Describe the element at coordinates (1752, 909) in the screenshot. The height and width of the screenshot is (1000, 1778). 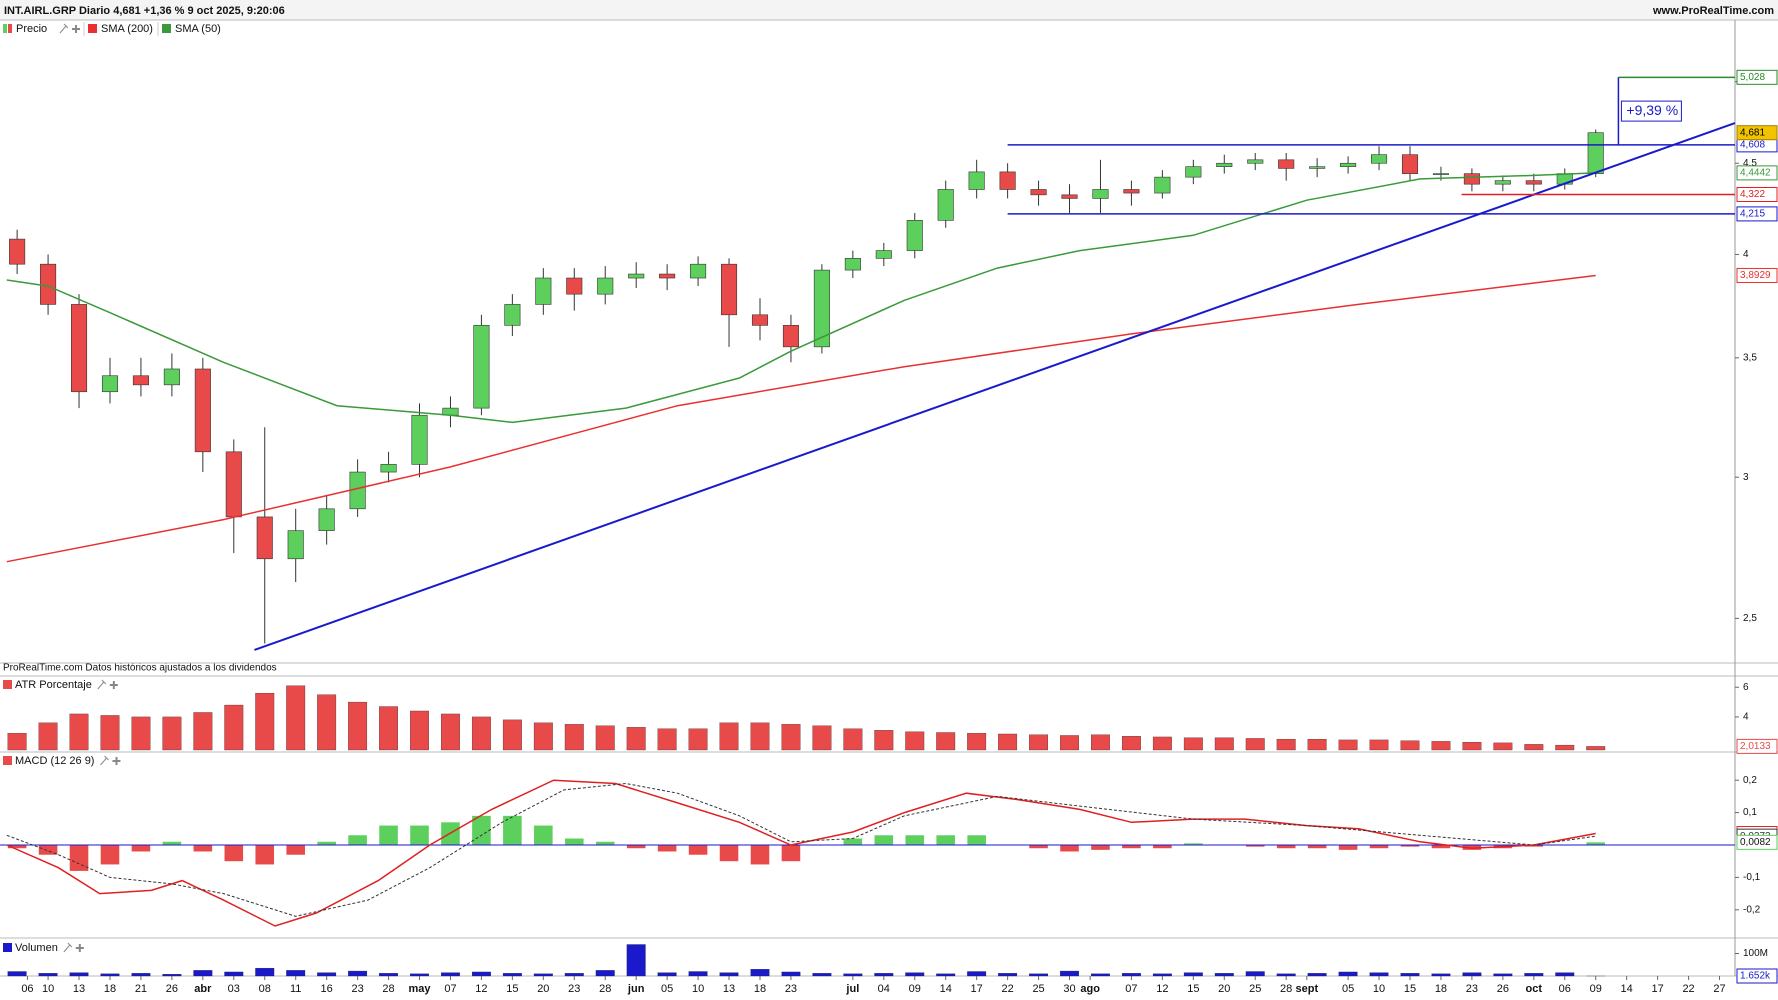
I see `y-tick-label: -0,2` at that location.